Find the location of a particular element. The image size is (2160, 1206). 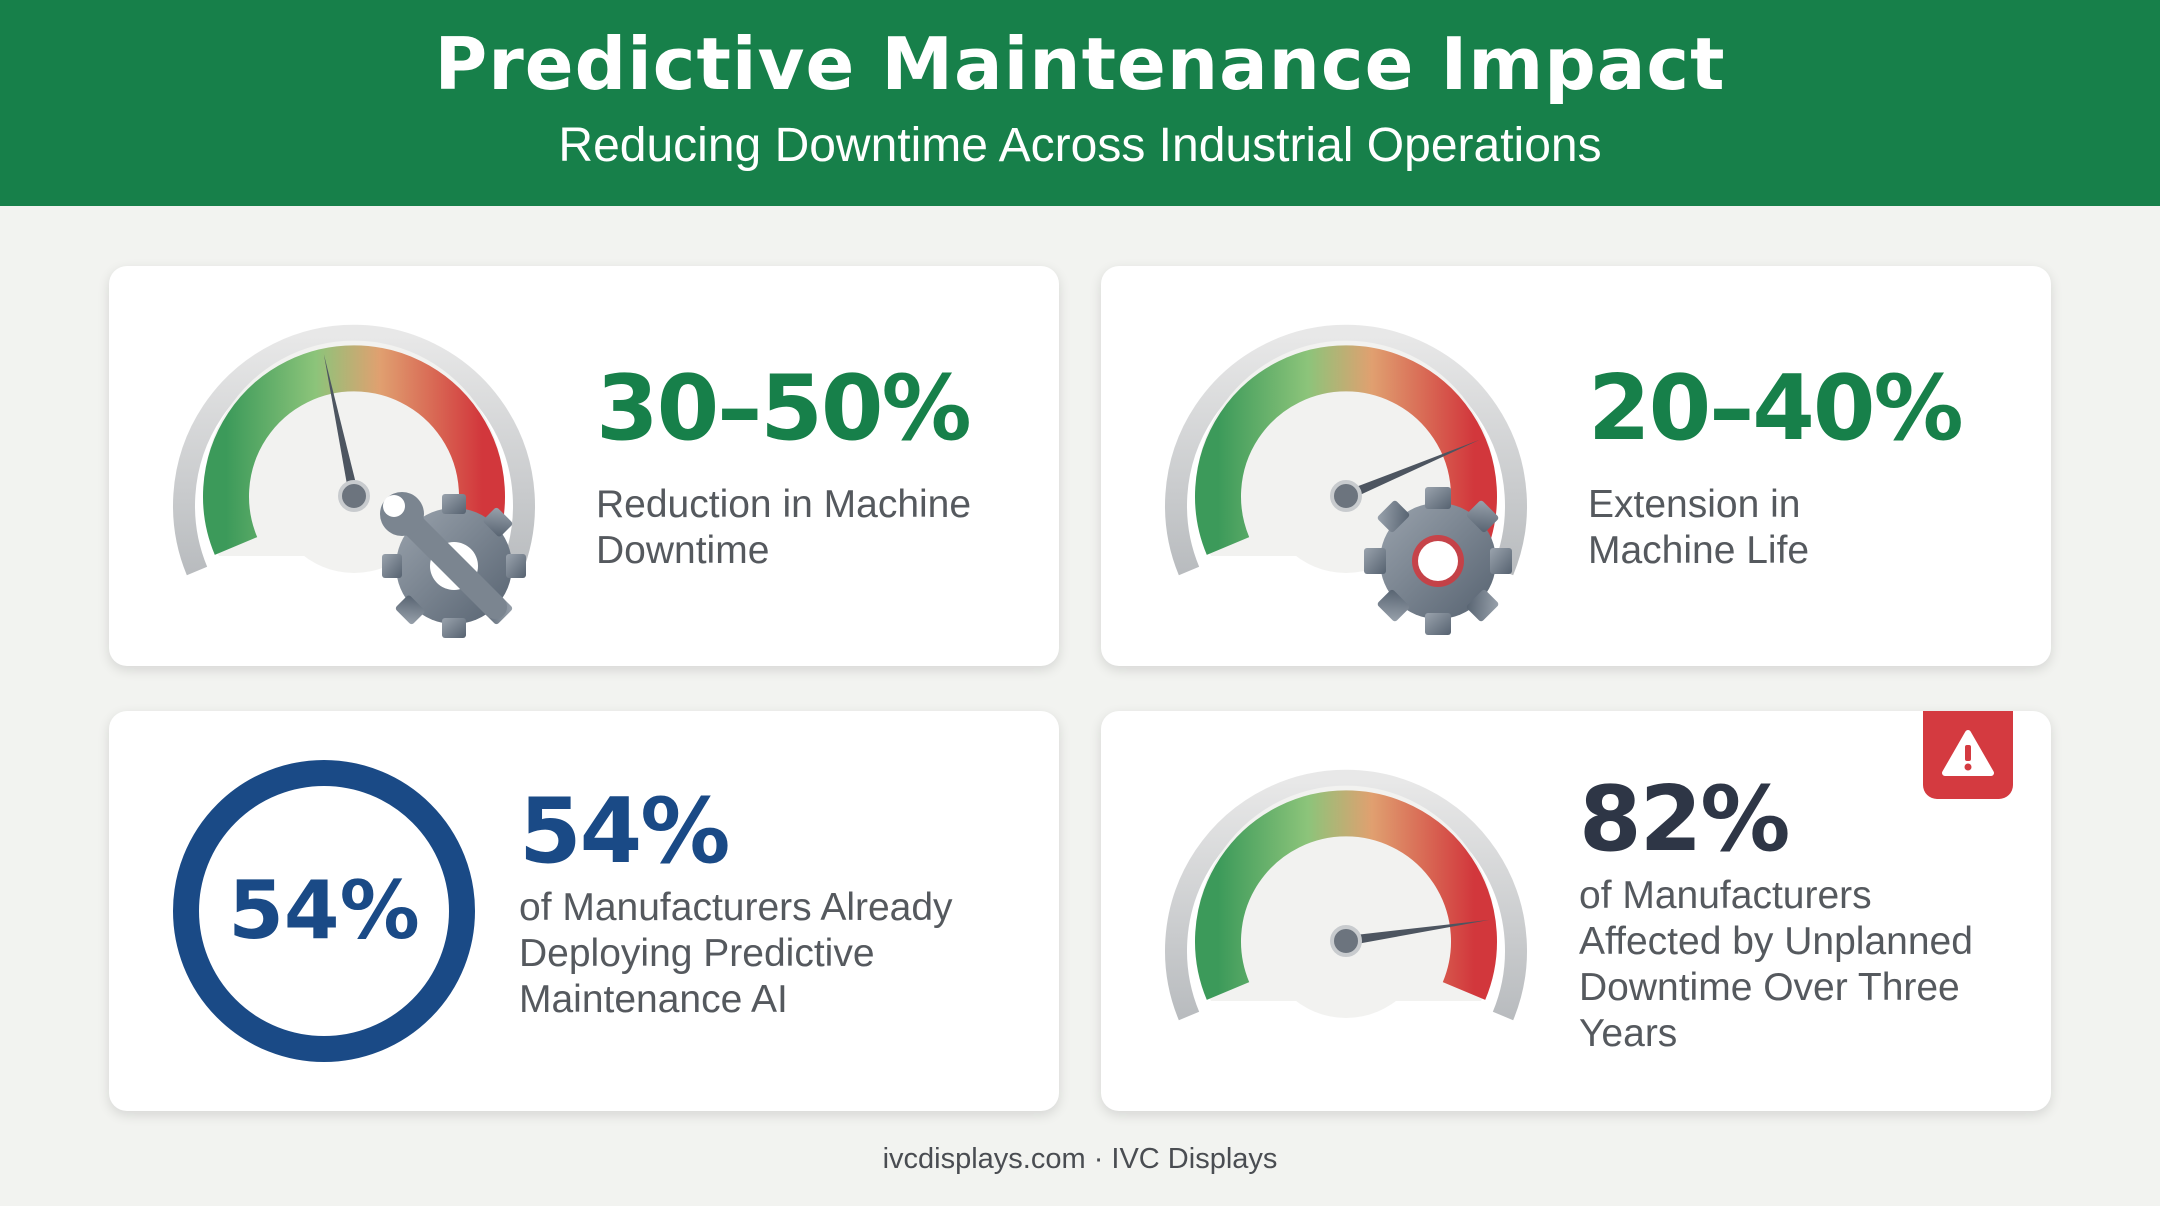

stat-value: 82% is located at coordinates (1684, 819).